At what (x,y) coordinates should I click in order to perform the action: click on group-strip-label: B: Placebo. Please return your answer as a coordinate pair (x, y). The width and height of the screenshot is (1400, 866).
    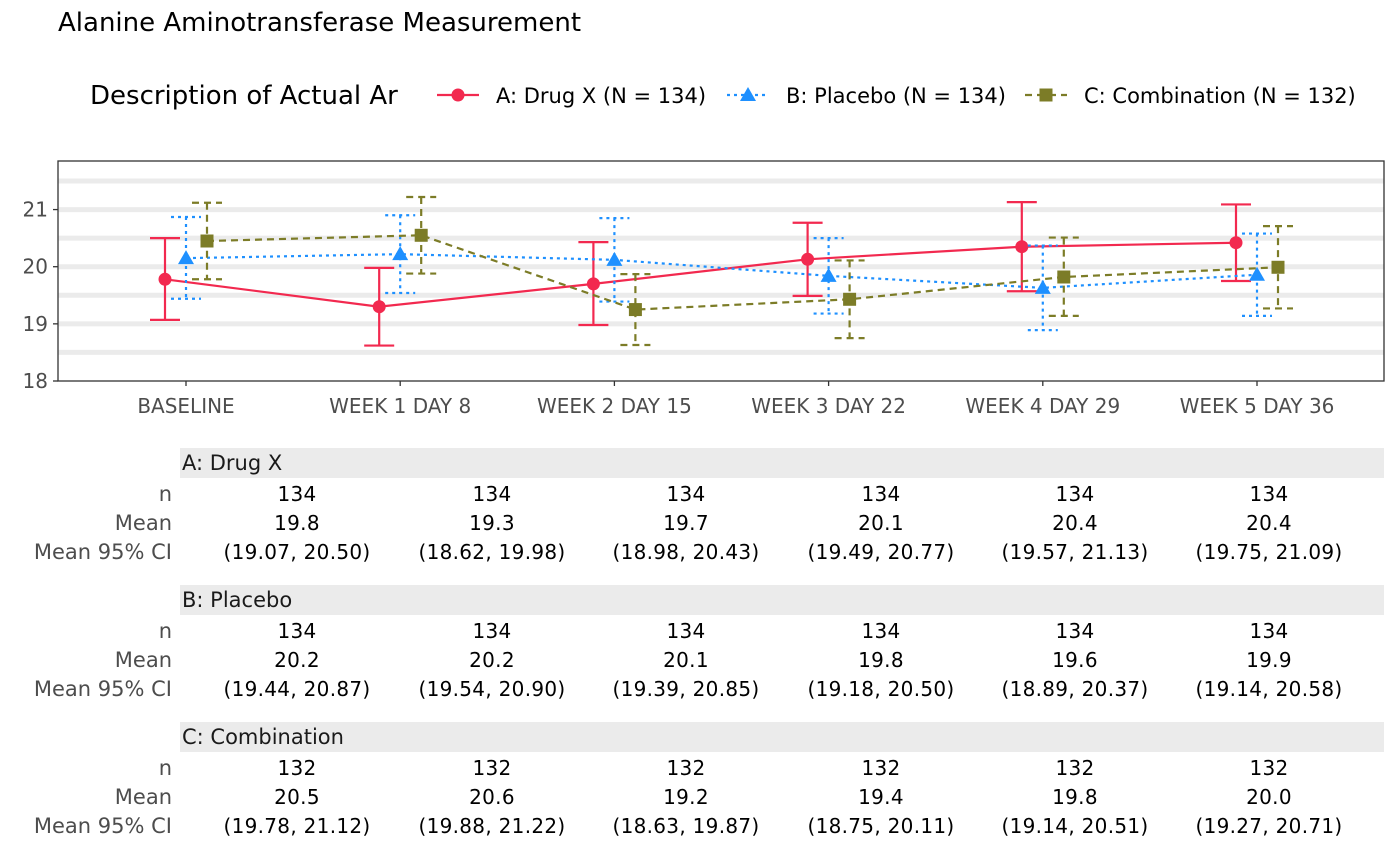
    Looking at the image, I should click on (782, 600).